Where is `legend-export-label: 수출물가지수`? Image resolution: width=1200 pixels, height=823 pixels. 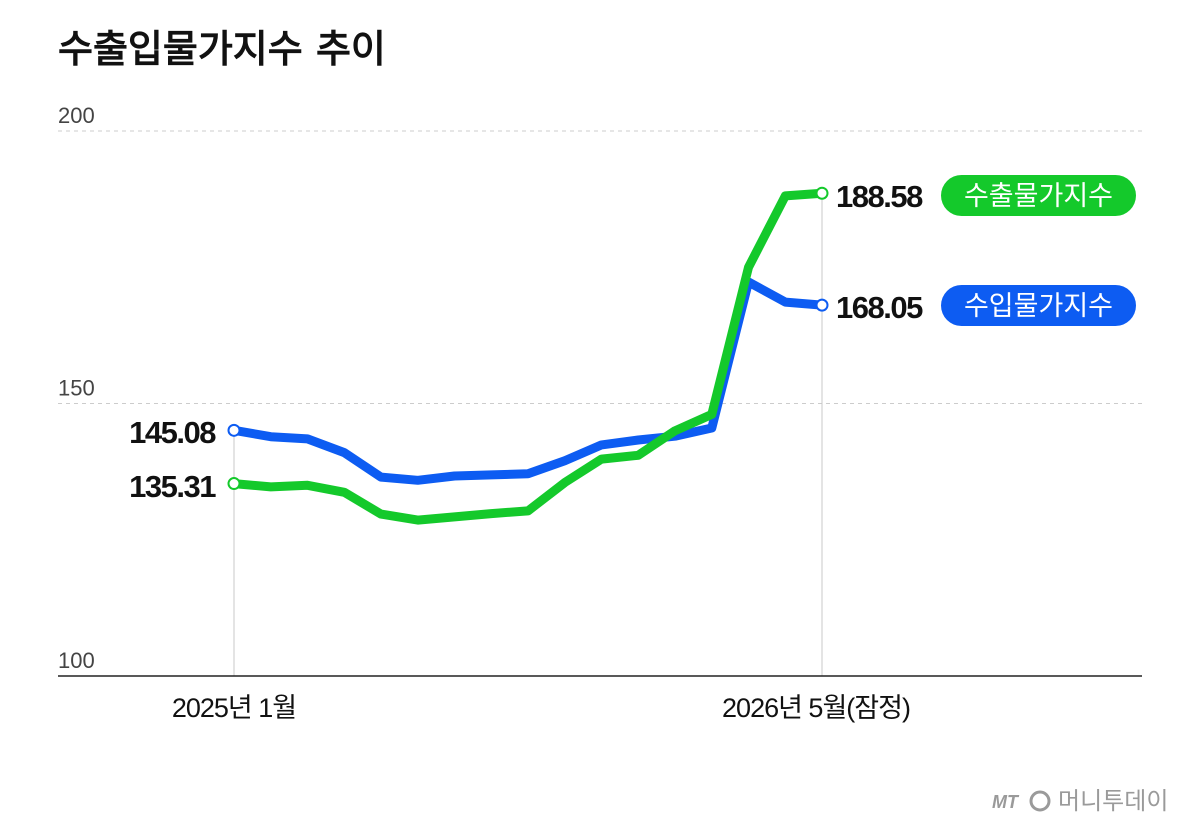 legend-export-label: 수출물가지수 is located at coordinates (1038, 196).